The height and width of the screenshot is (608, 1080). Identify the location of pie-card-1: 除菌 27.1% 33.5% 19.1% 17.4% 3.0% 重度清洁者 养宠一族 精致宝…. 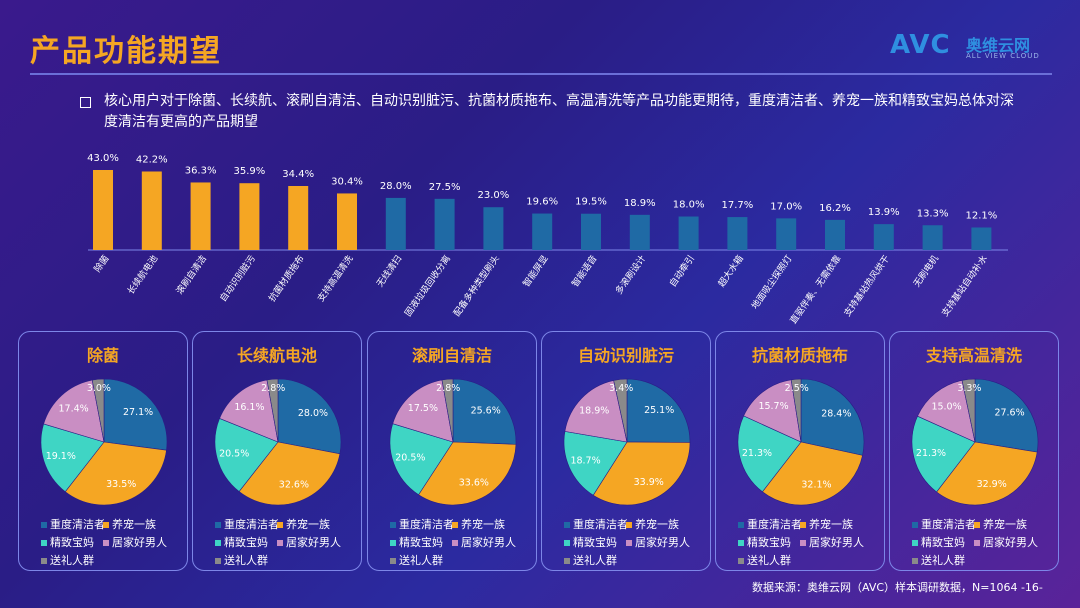
(103, 451).